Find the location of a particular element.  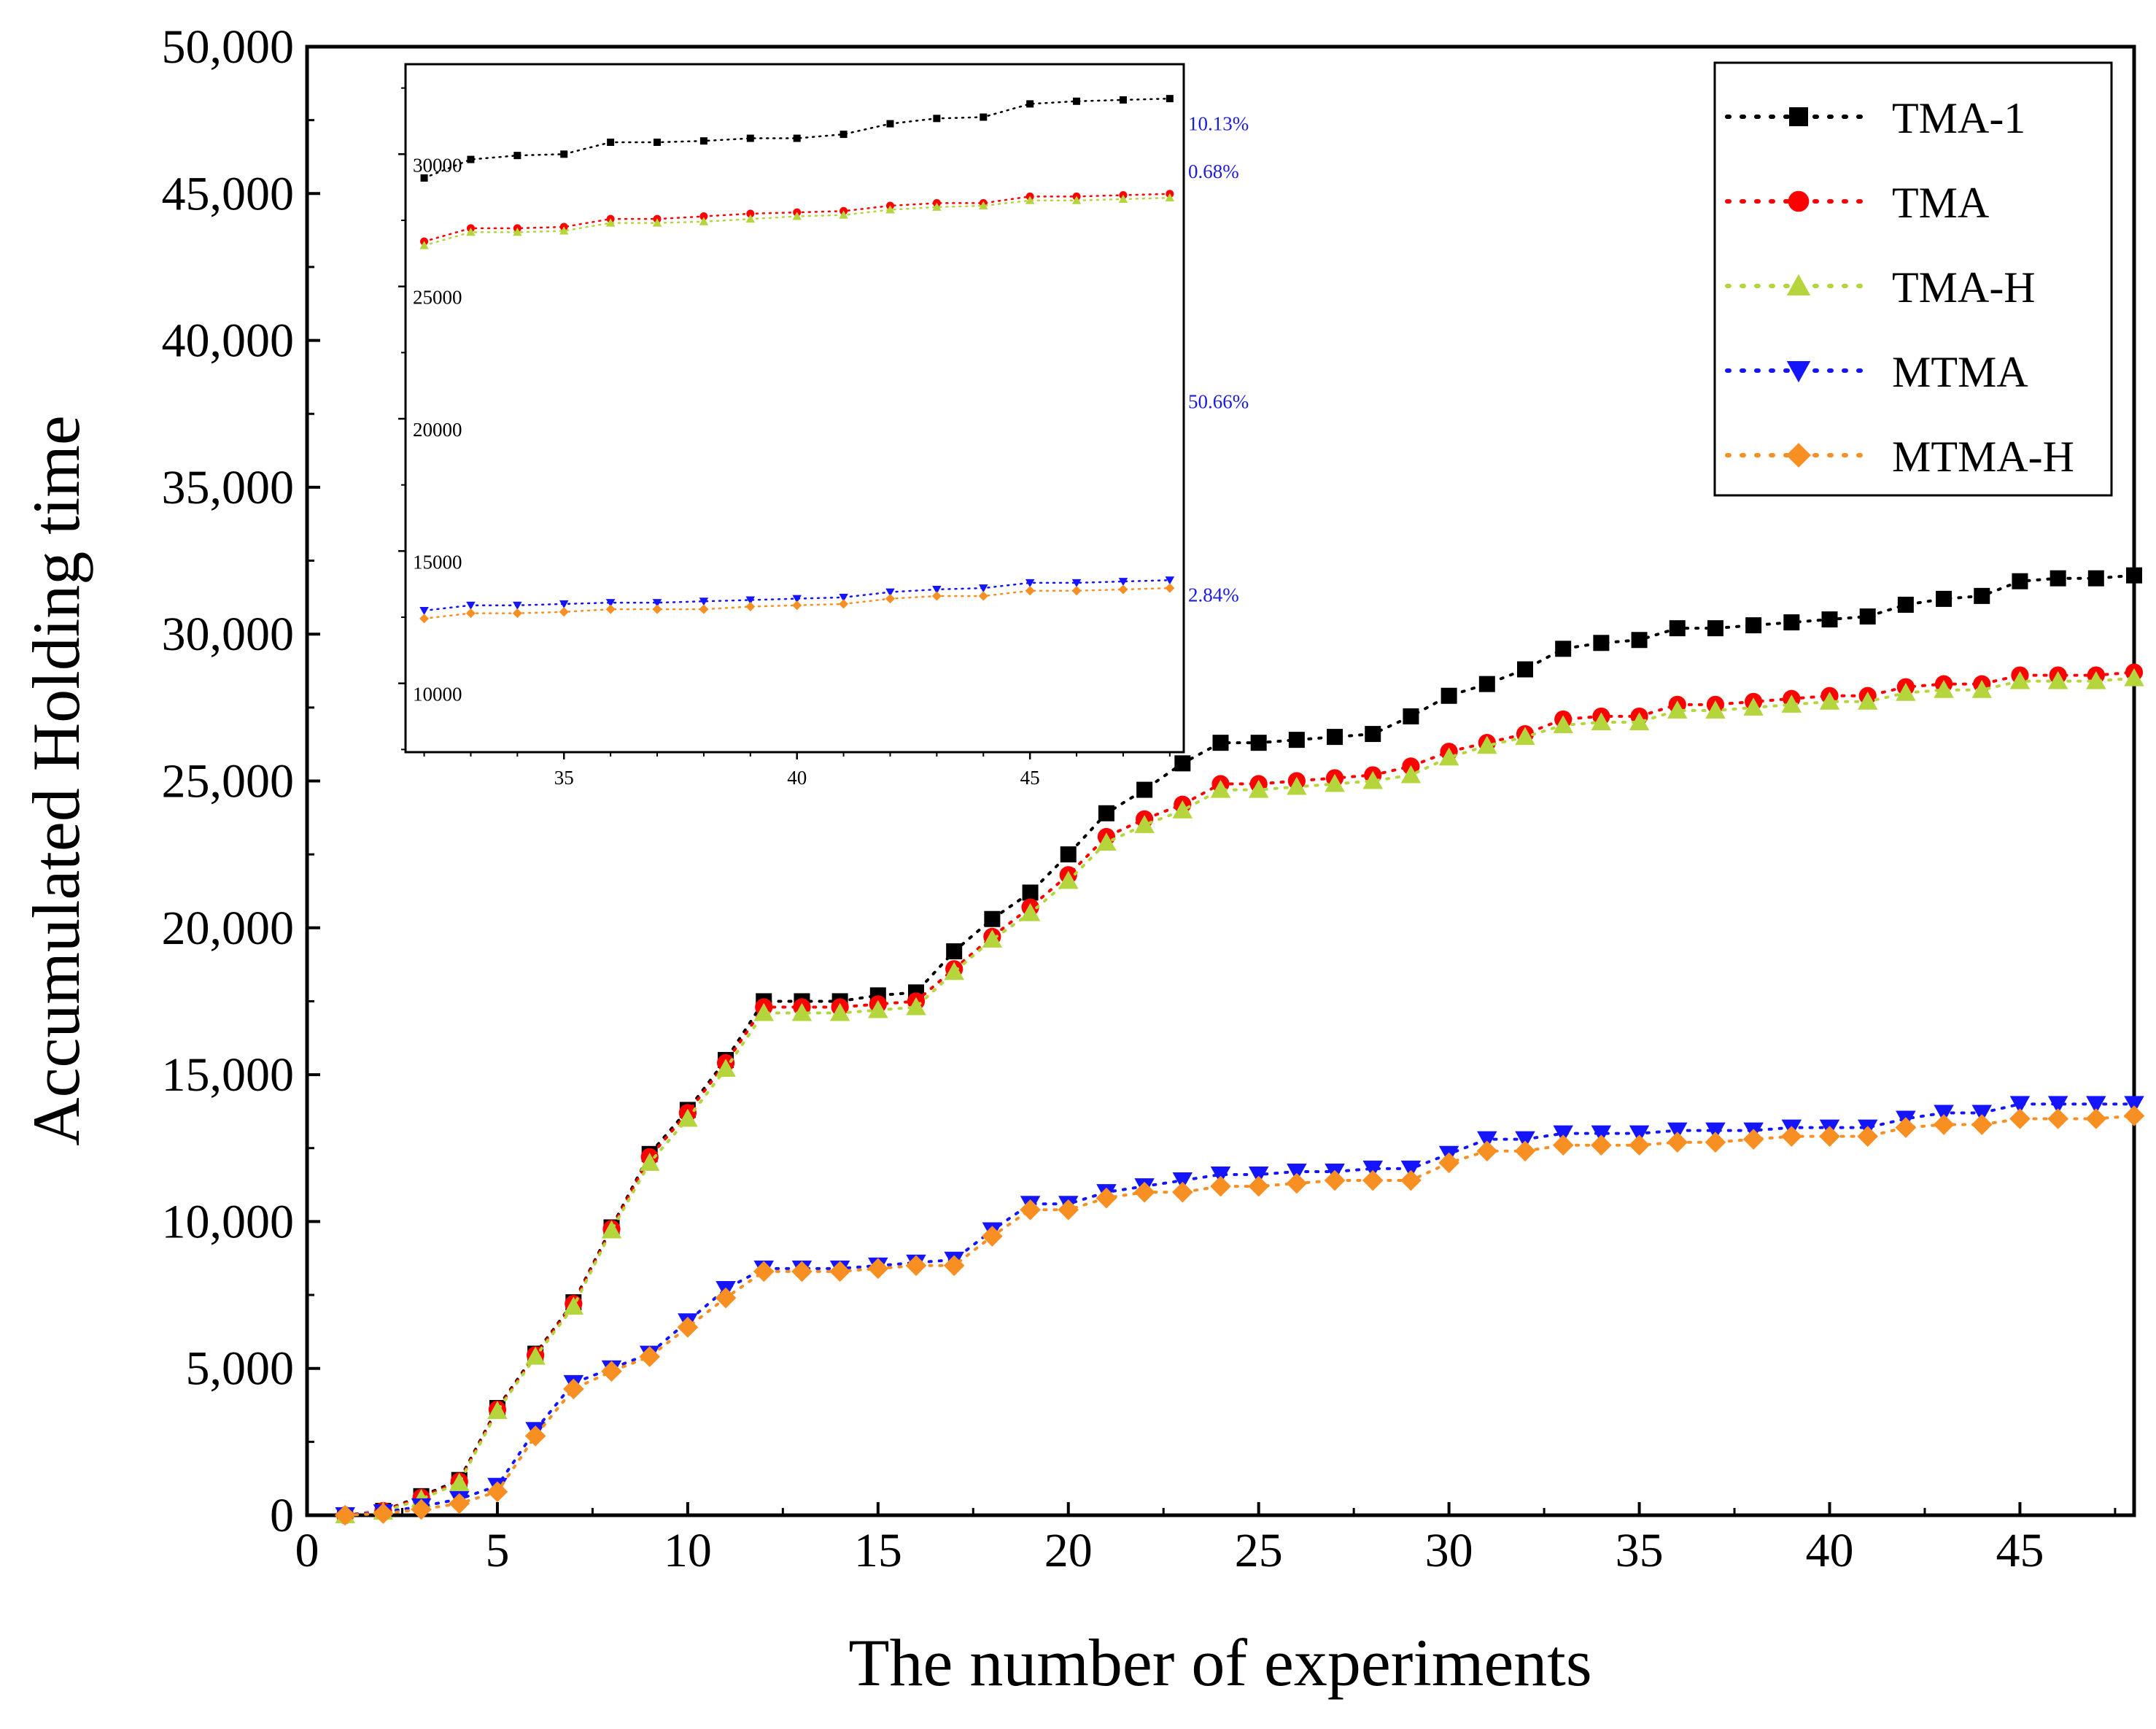

inset-plot-frame is located at coordinates (794, 408).